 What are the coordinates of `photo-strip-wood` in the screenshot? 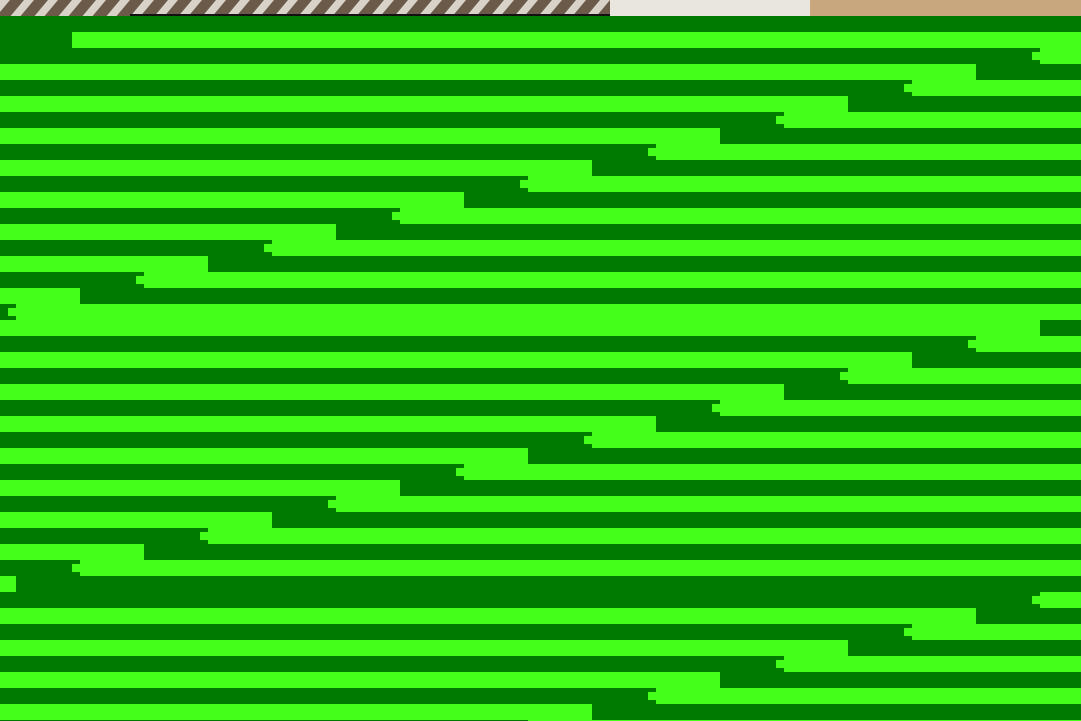 It's located at (945, 8).